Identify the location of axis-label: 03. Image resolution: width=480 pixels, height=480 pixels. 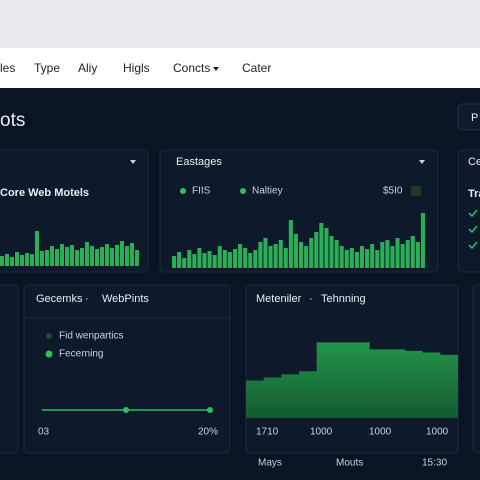
(44, 432).